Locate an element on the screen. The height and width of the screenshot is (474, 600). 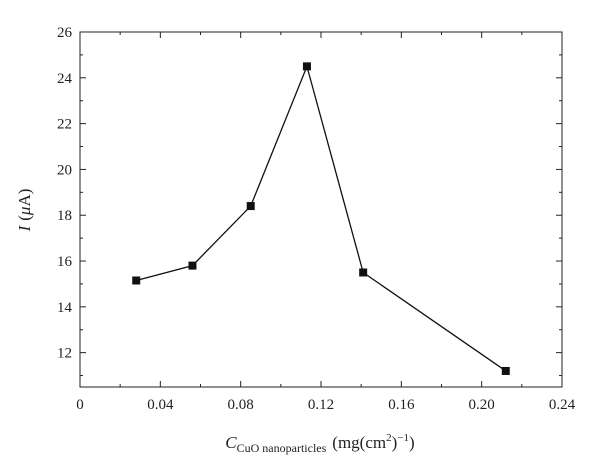
y-tick-label: 14 is located at coordinates (65, 308).